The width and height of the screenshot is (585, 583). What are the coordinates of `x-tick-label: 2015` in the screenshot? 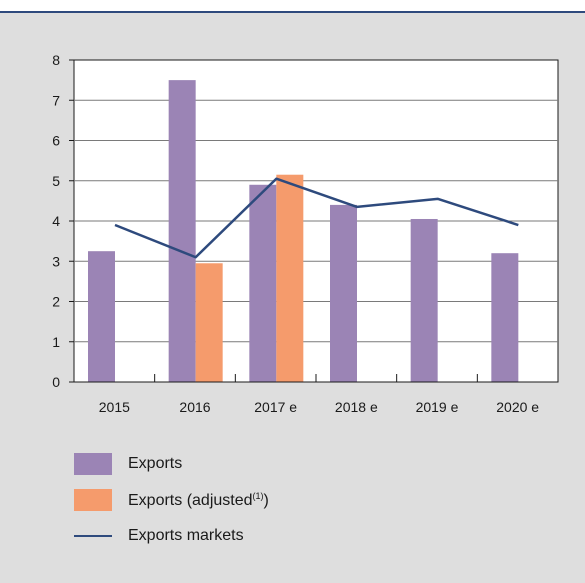 It's located at (114, 407).